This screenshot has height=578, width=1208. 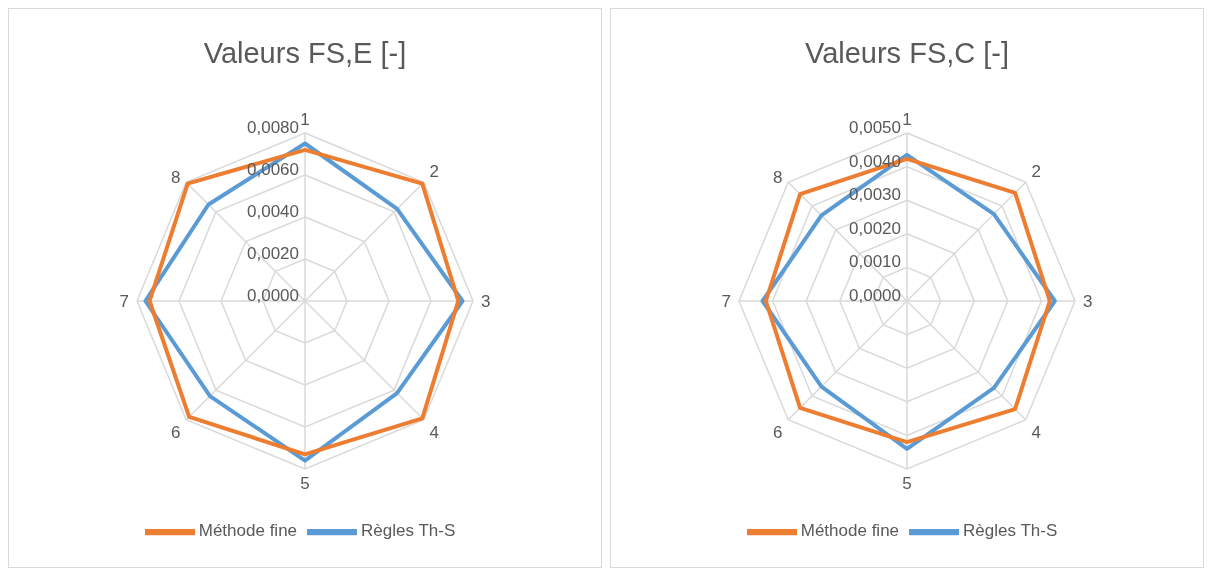 I want to click on y-tick-label: 0,0050, so click(x=875, y=127).